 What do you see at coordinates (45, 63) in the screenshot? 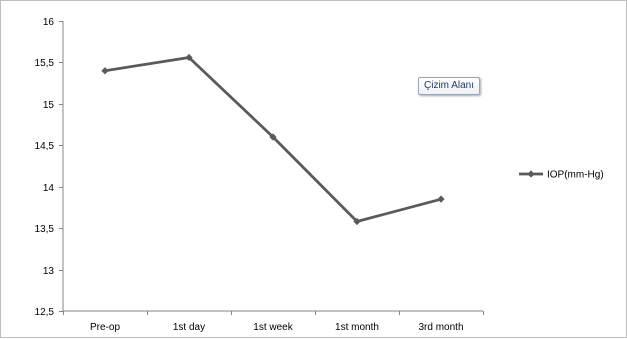
I see `y-tick-label: 15,5` at bounding box center [45, 63].